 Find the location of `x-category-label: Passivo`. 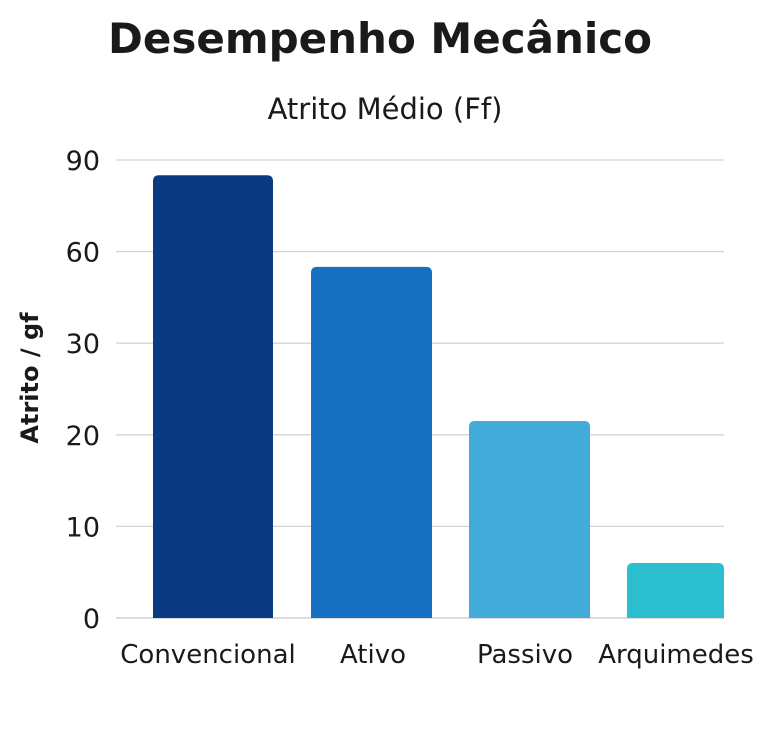

x-category-label: Passivo is located at coordinates (525, 655).